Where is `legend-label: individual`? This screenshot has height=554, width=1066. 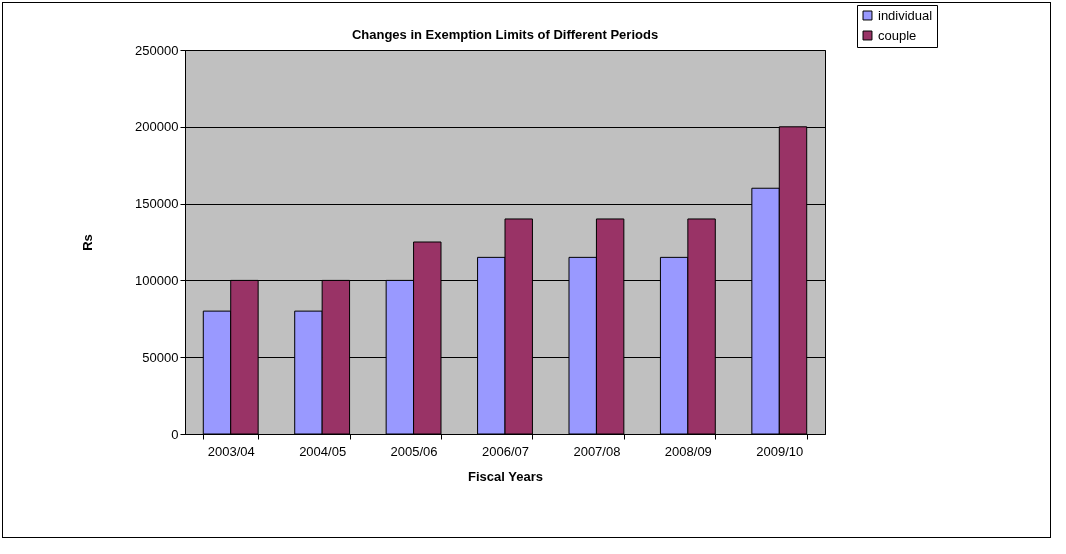
legend-label: individual is located at coordinates (905, 15).